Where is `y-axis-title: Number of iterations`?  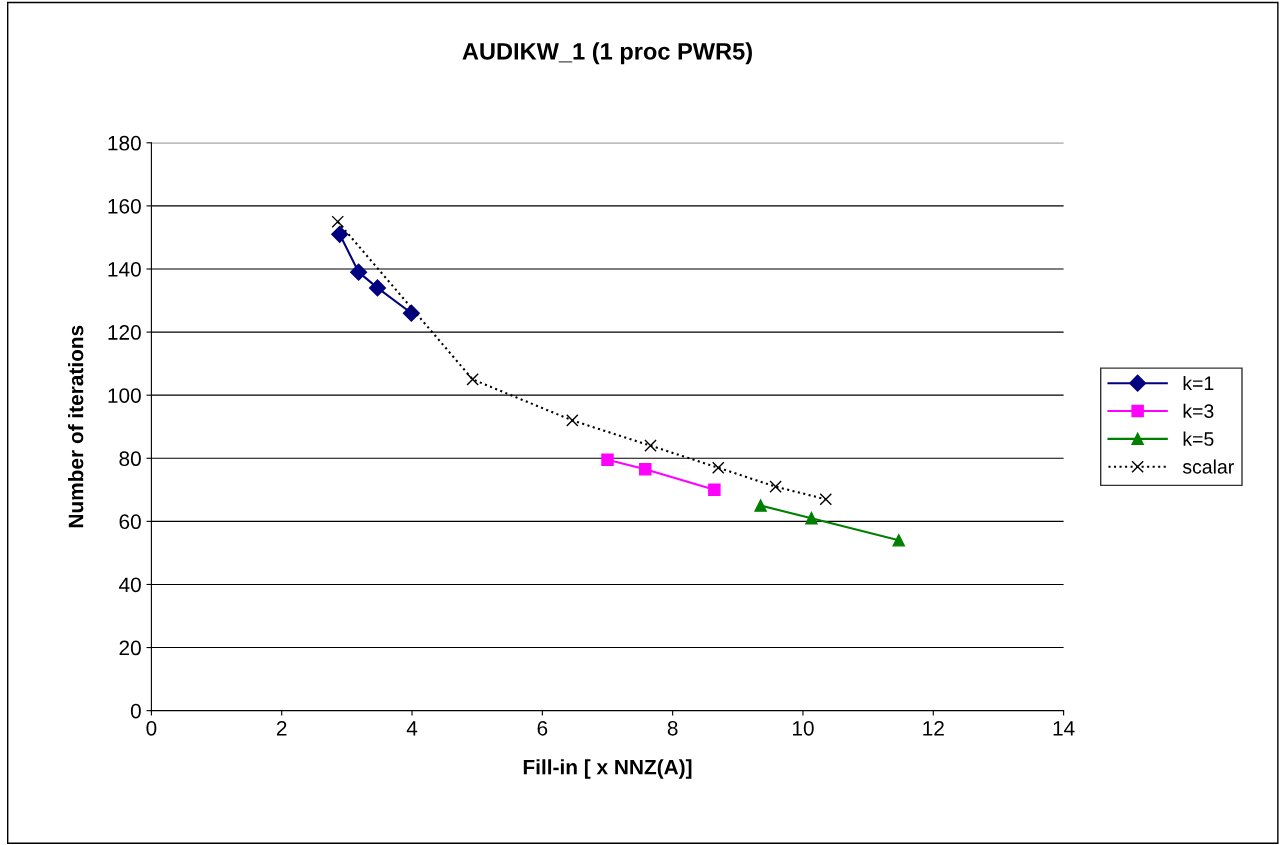
y-axis-title: Number of iterations is located at coordinates (76, 426).